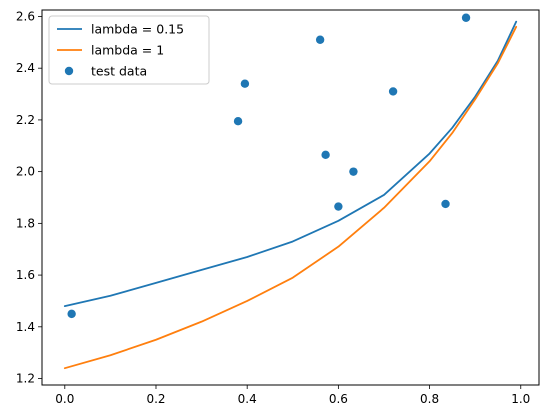  I want to click on x-tick-label: 0.8, so click(429, 399).